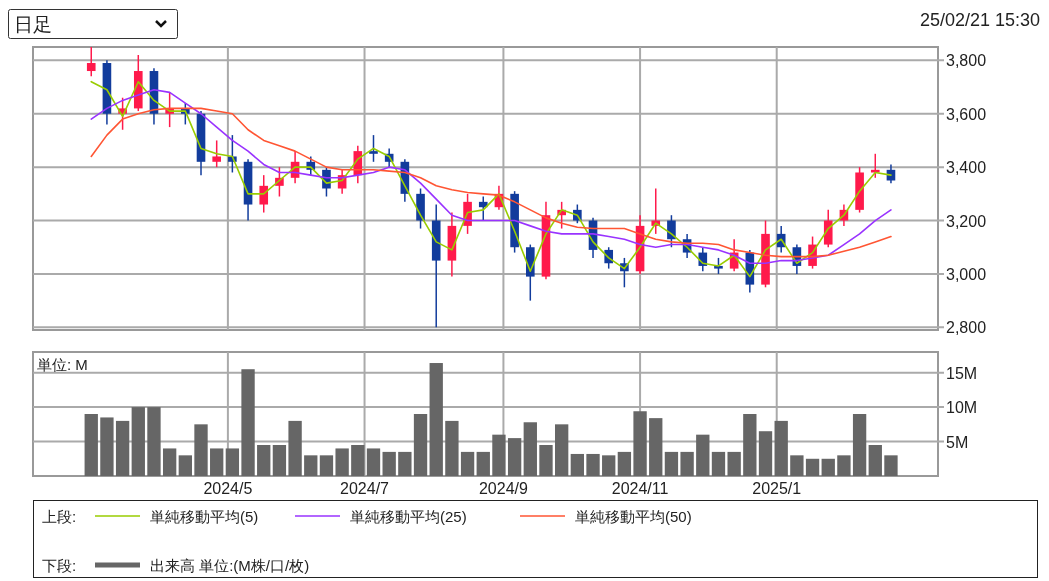 This screenshot has width=1049, height=581. I want to click on legend-title: 下段:, so click(59, 565).